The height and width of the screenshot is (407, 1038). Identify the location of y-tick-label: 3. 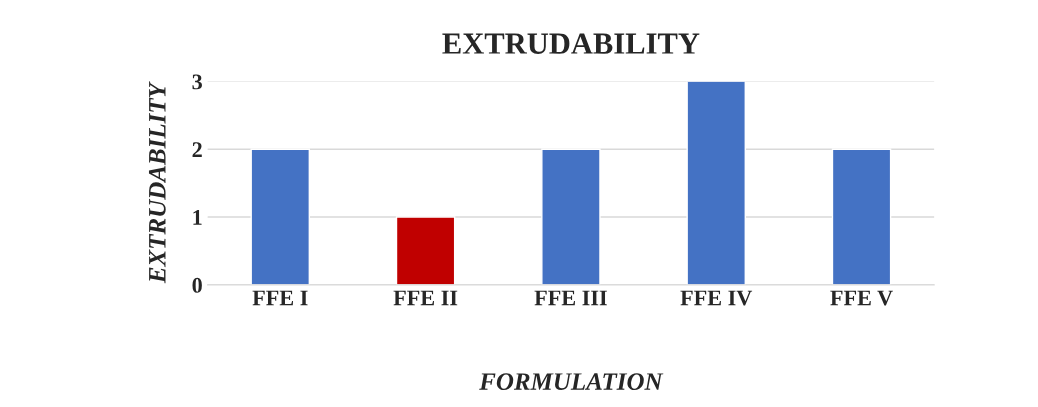
(197, 82).